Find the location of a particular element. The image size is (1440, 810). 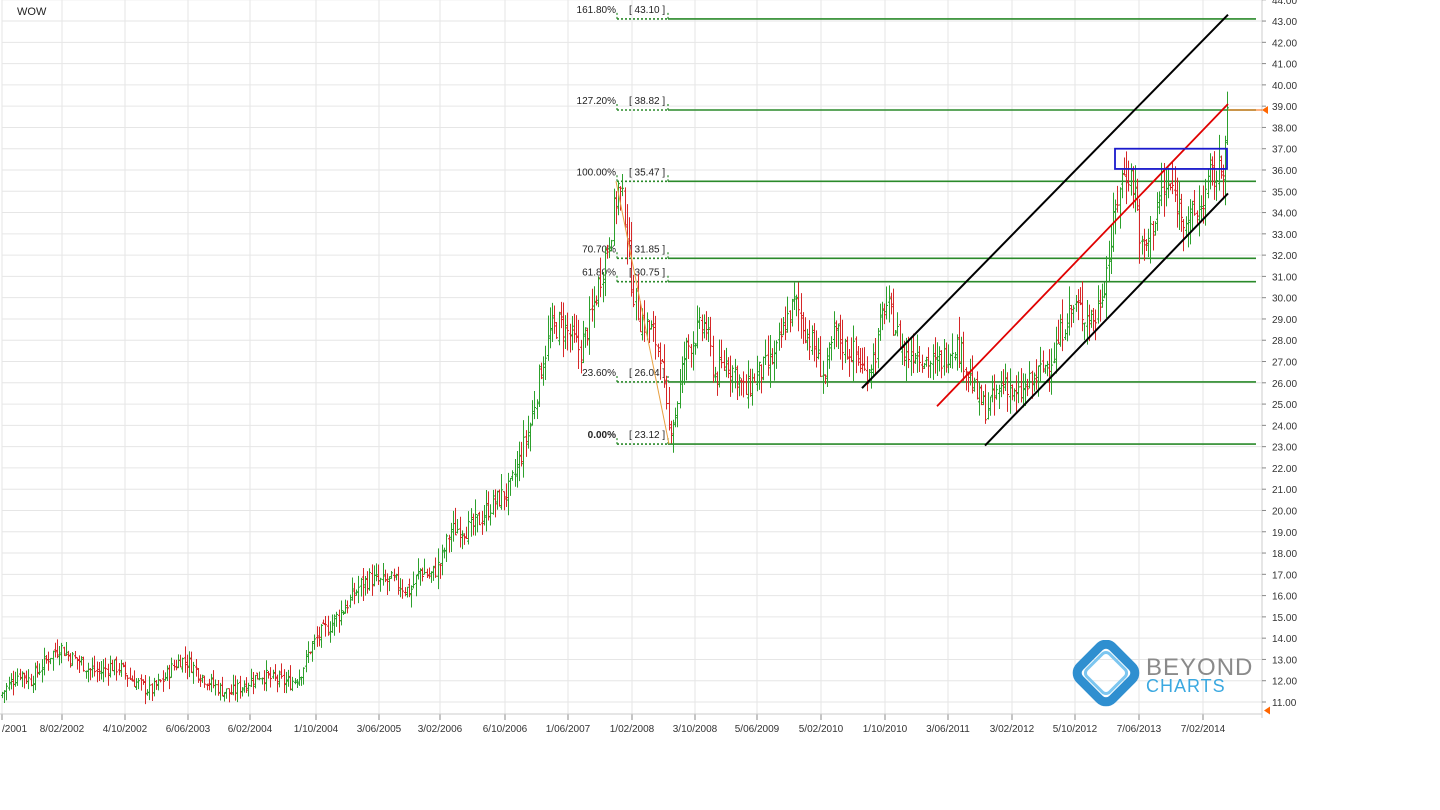

y-tick-label: 25.00 is located at coordinates (1284, 405).